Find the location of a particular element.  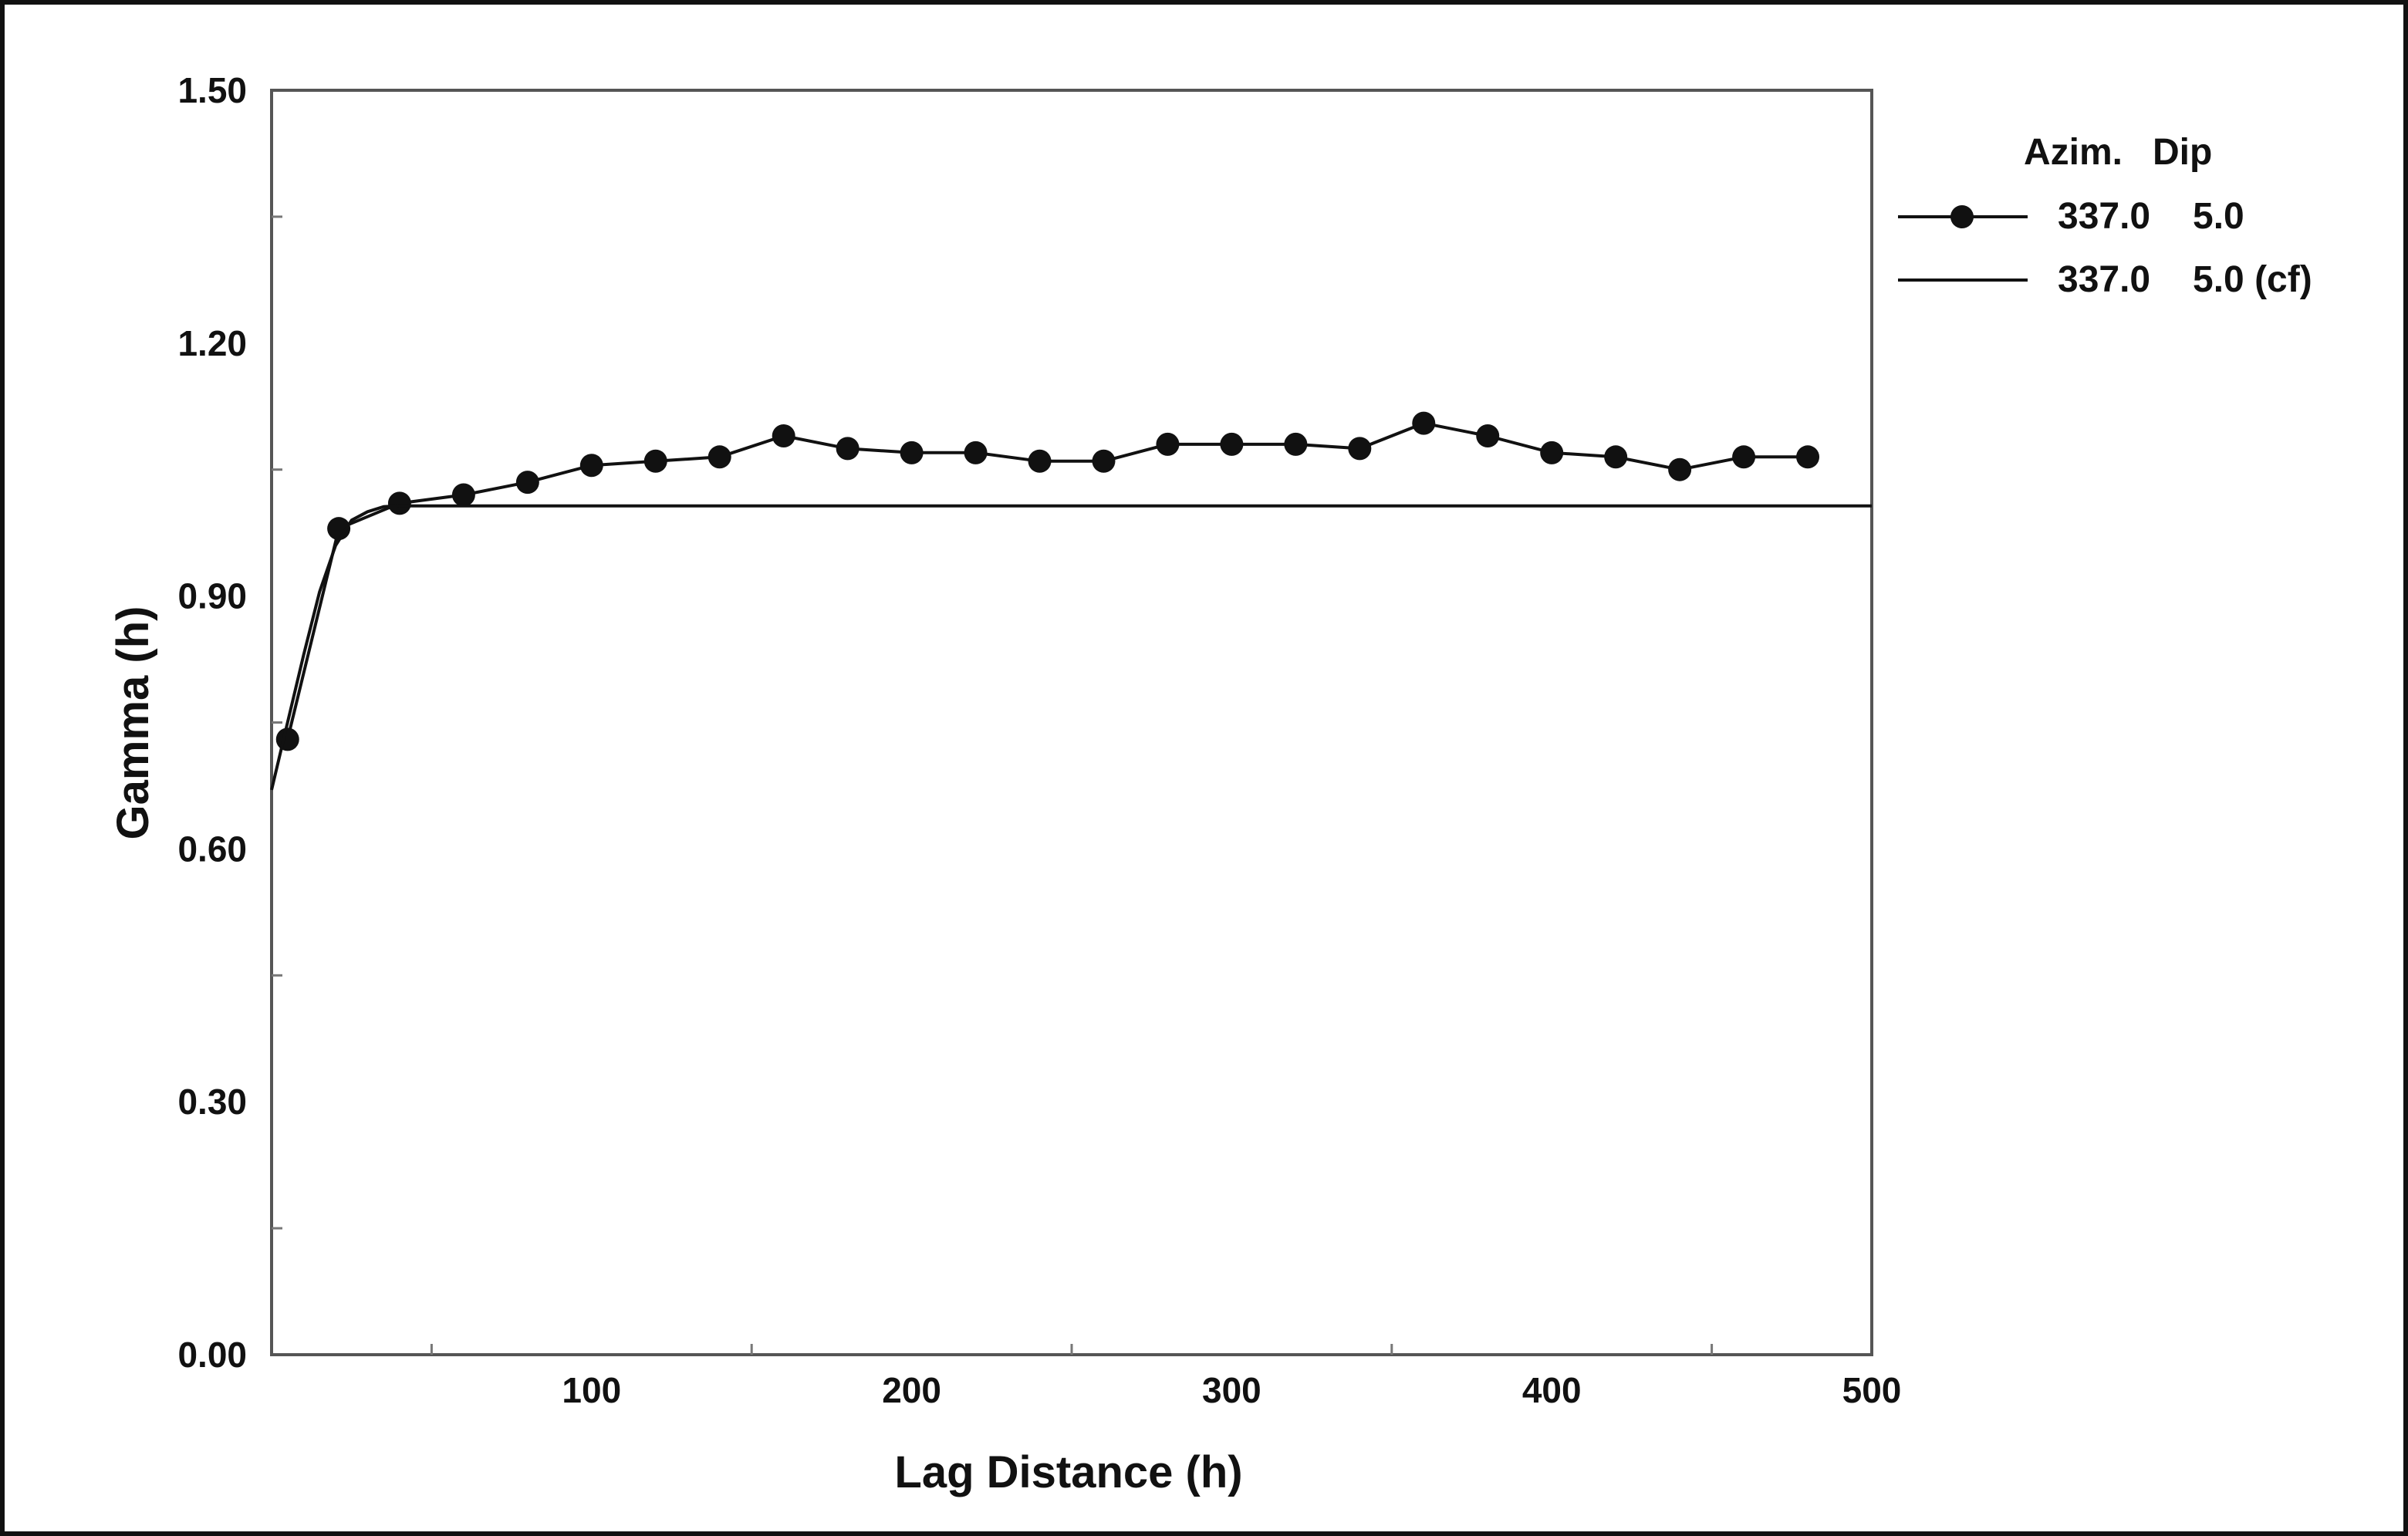

y-axis-title: Gamma (h) is located at coordinates (133, 723).